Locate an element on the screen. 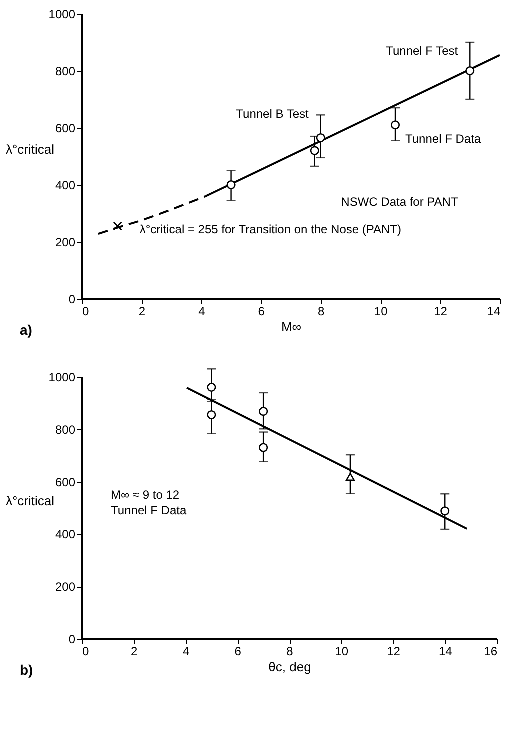 This screenshot has width=529, height=750. text: b) is located at coordinates (27, 670).